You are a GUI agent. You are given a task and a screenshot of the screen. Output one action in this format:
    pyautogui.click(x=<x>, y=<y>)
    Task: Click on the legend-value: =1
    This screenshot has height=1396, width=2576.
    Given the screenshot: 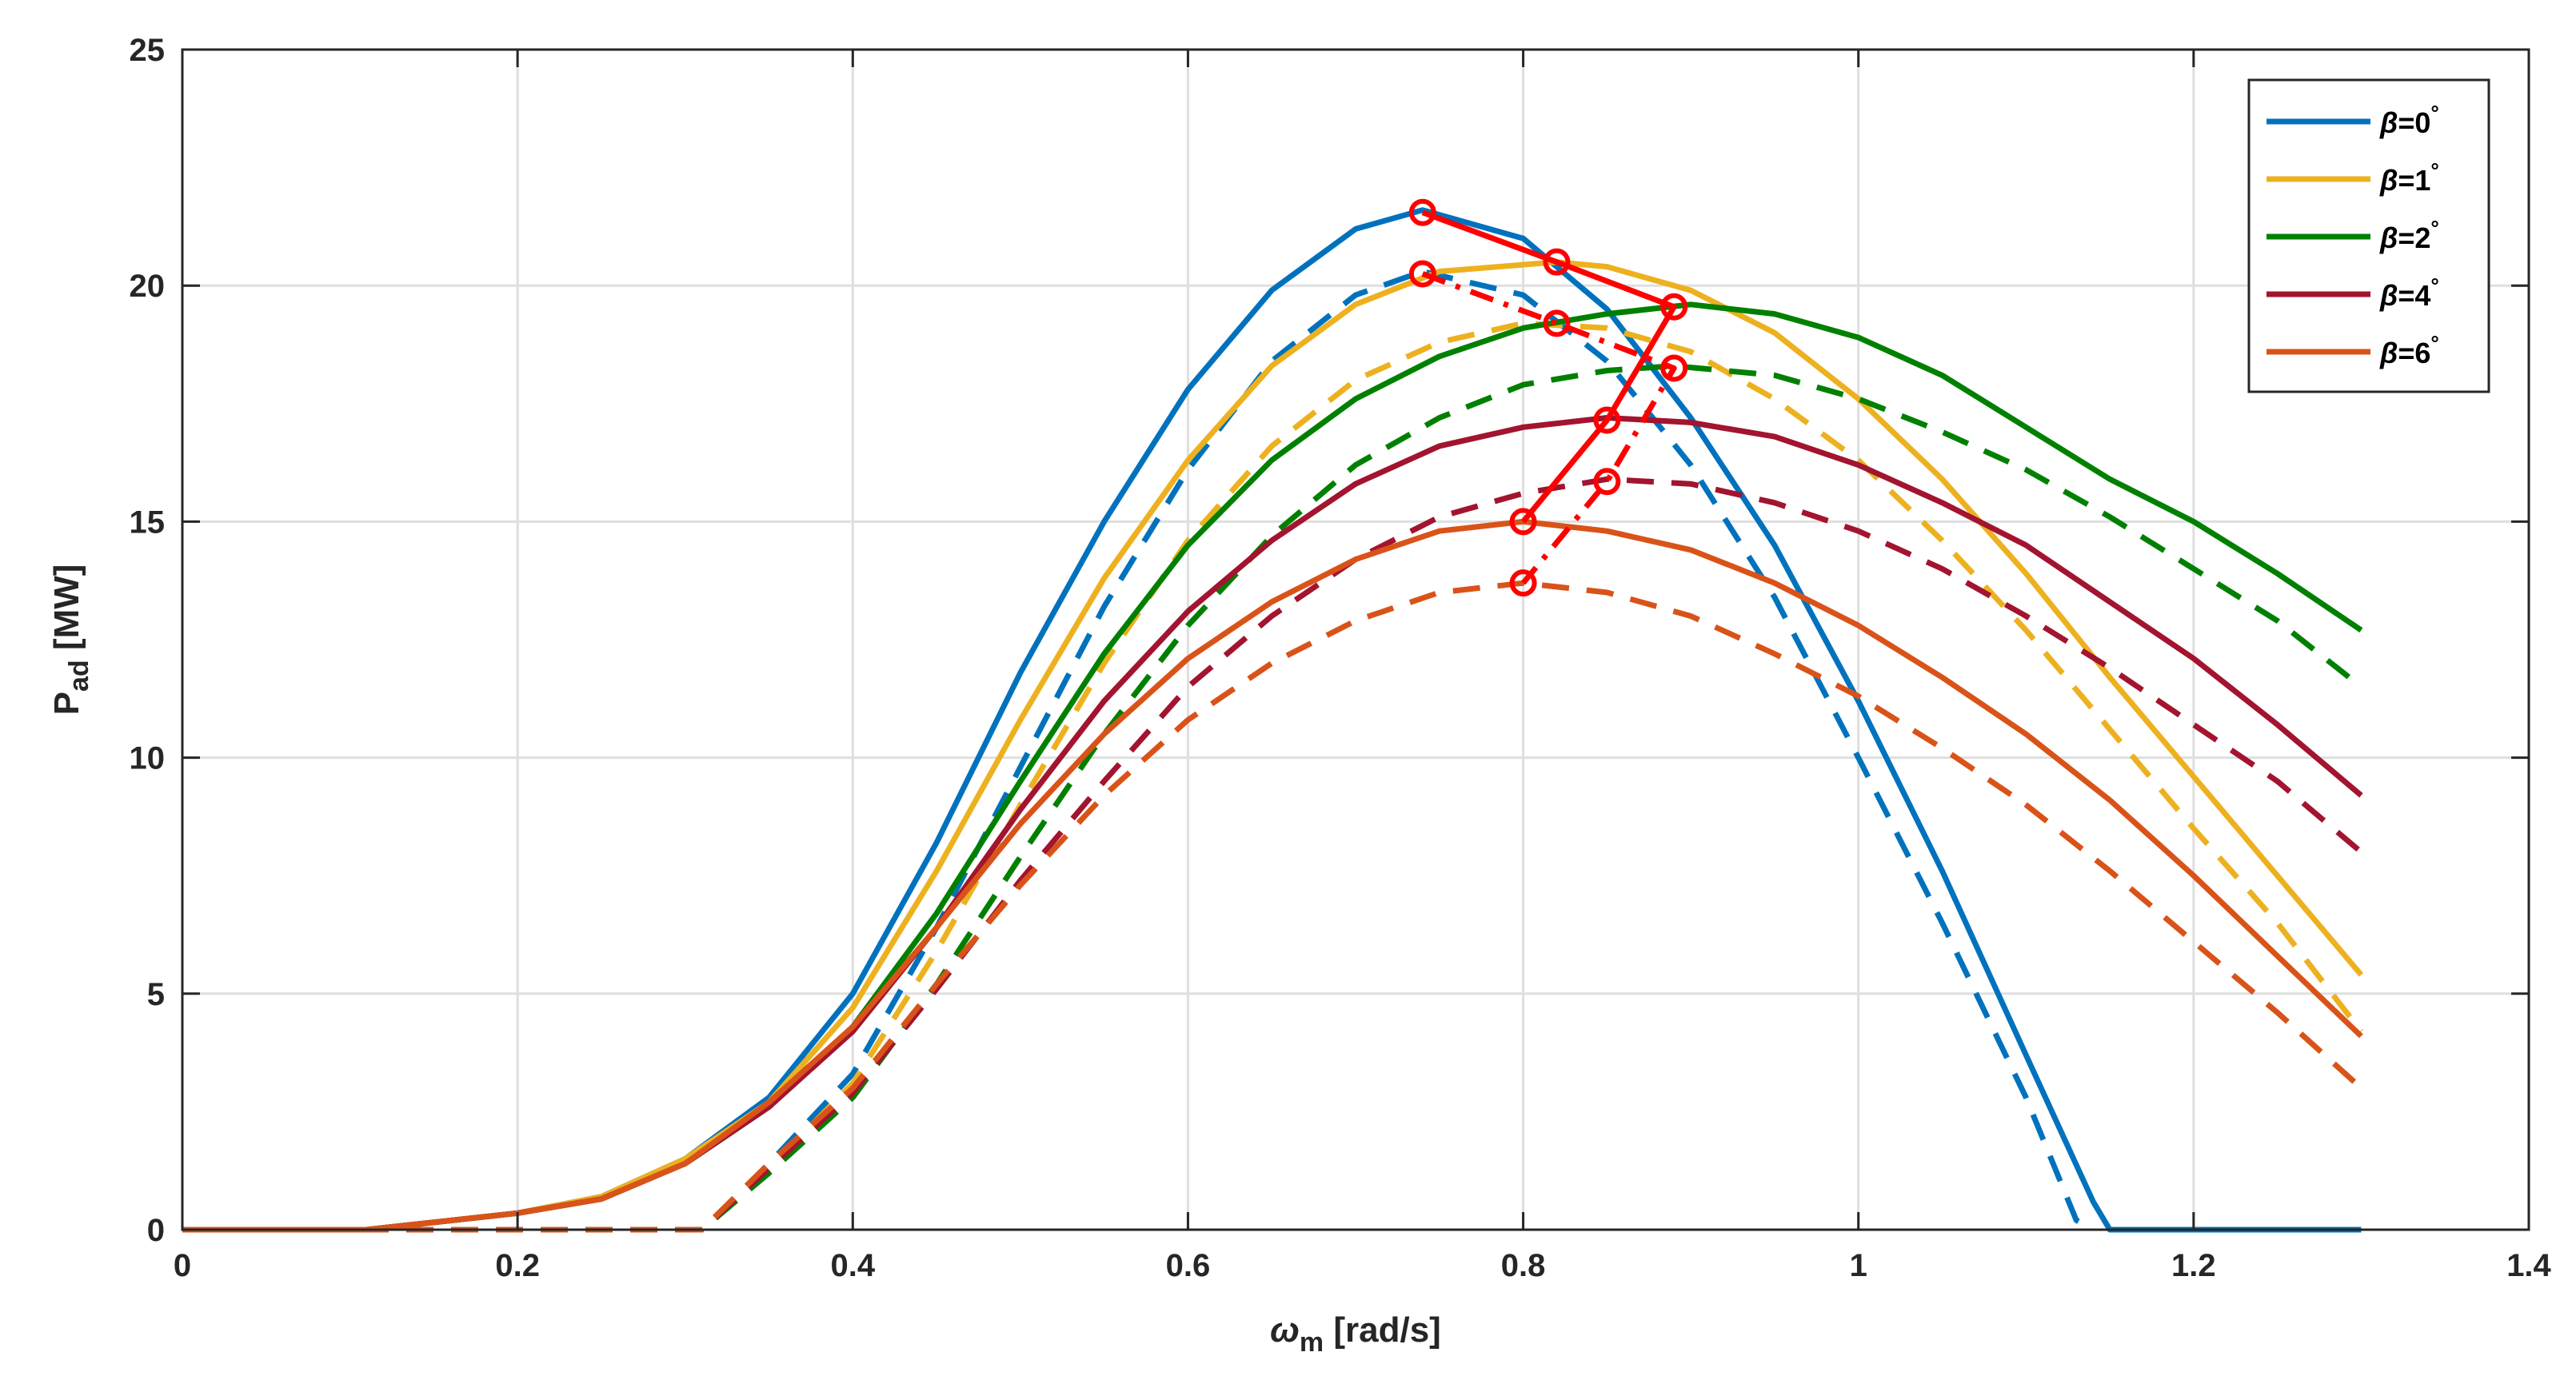 What is the action you would take?
    pyautogui.click(x=2414, y=181)
    